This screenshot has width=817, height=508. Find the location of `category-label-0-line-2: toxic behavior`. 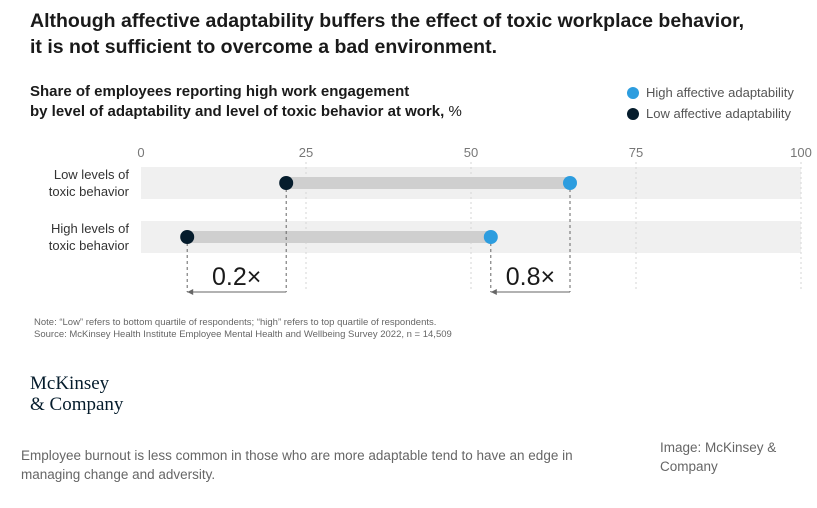

category-label-0-line-2: toxic behavior is located at coordinates (89, 191).